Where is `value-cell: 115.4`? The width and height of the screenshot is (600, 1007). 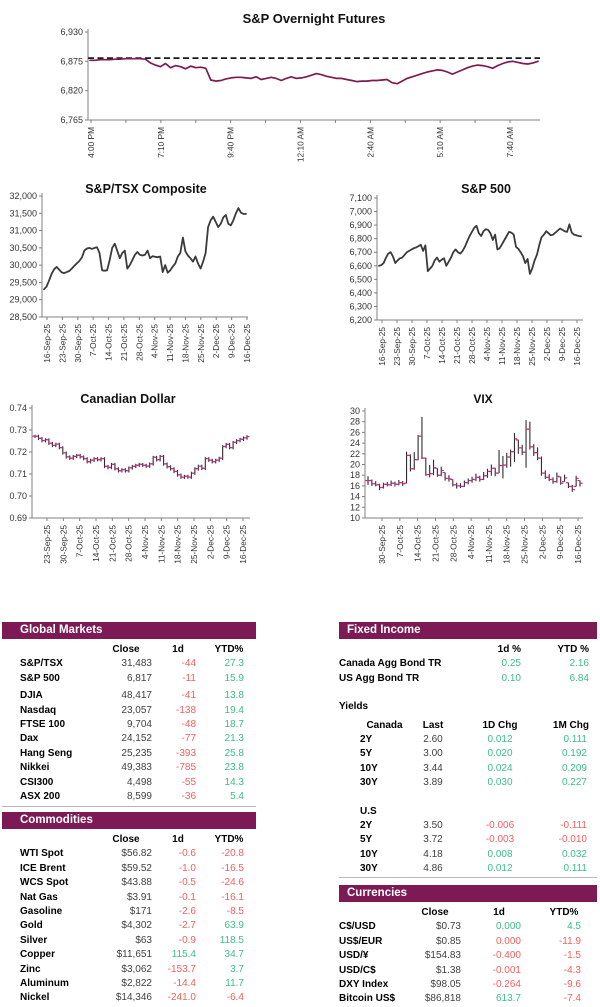 value-cell: 115.4 is located at coordinates (183, 955).